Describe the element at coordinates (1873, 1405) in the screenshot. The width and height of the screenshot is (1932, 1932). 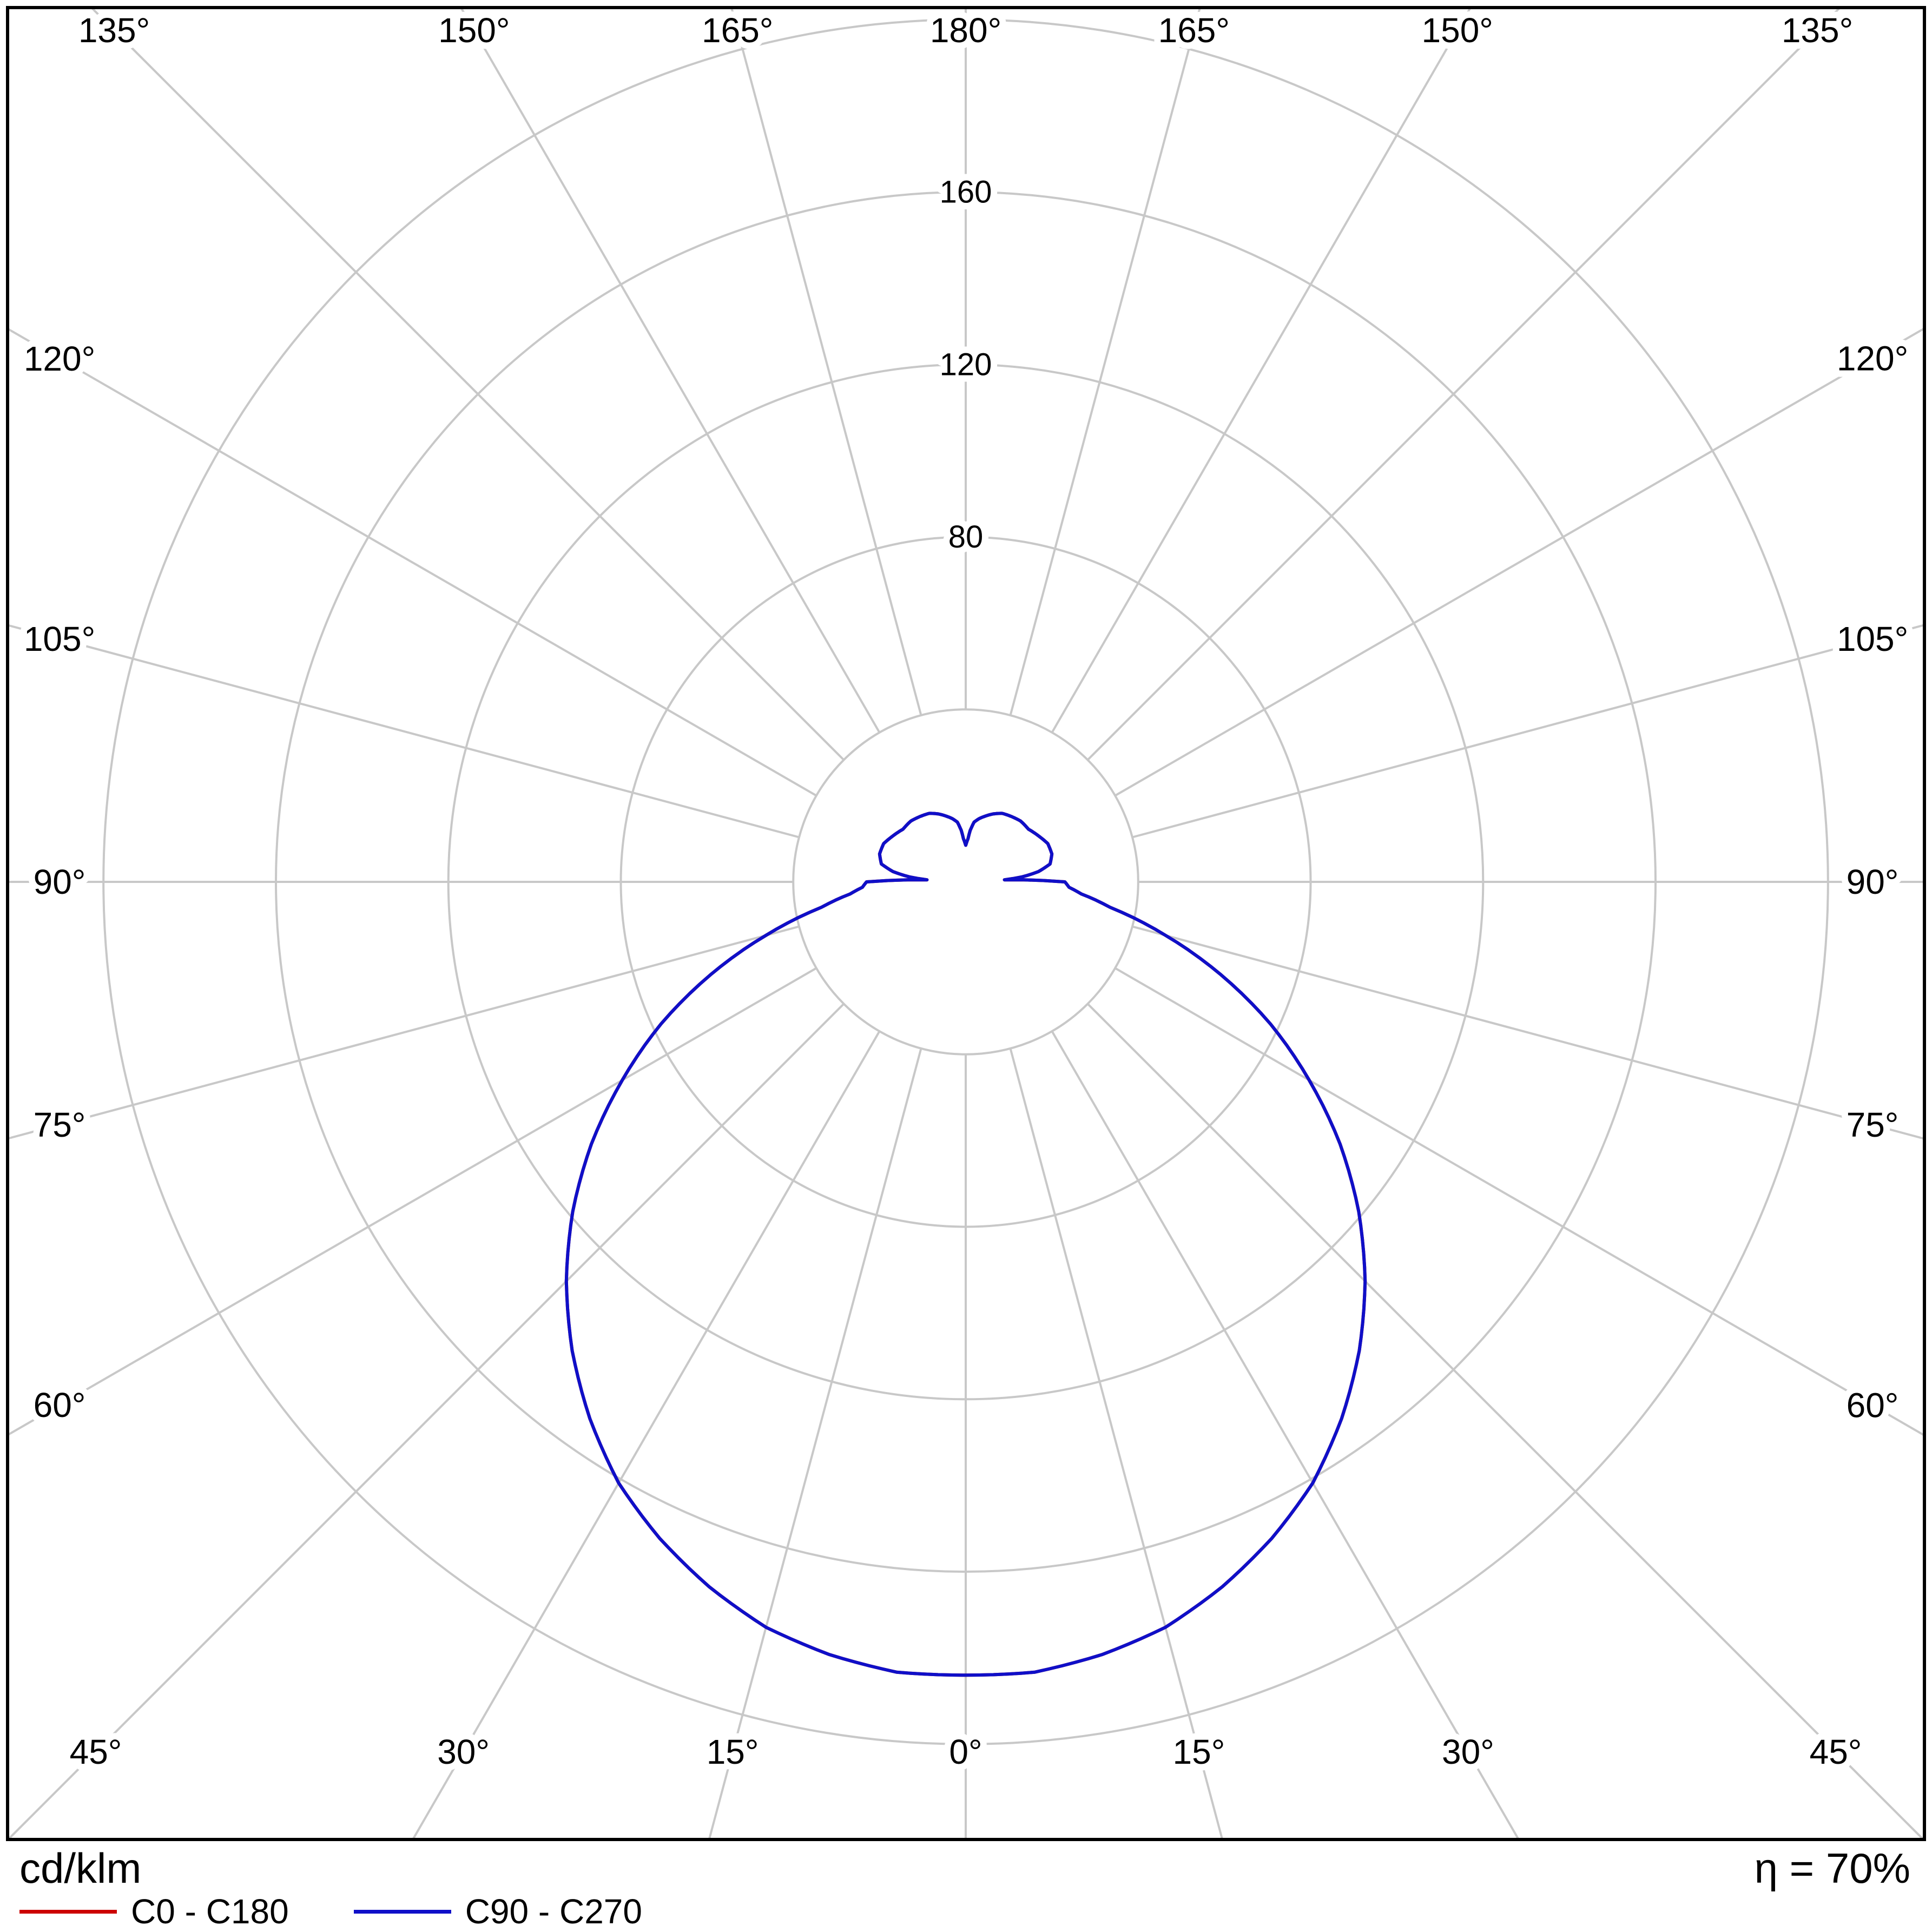
I see `angle-label-right-60: 60°` at that location.